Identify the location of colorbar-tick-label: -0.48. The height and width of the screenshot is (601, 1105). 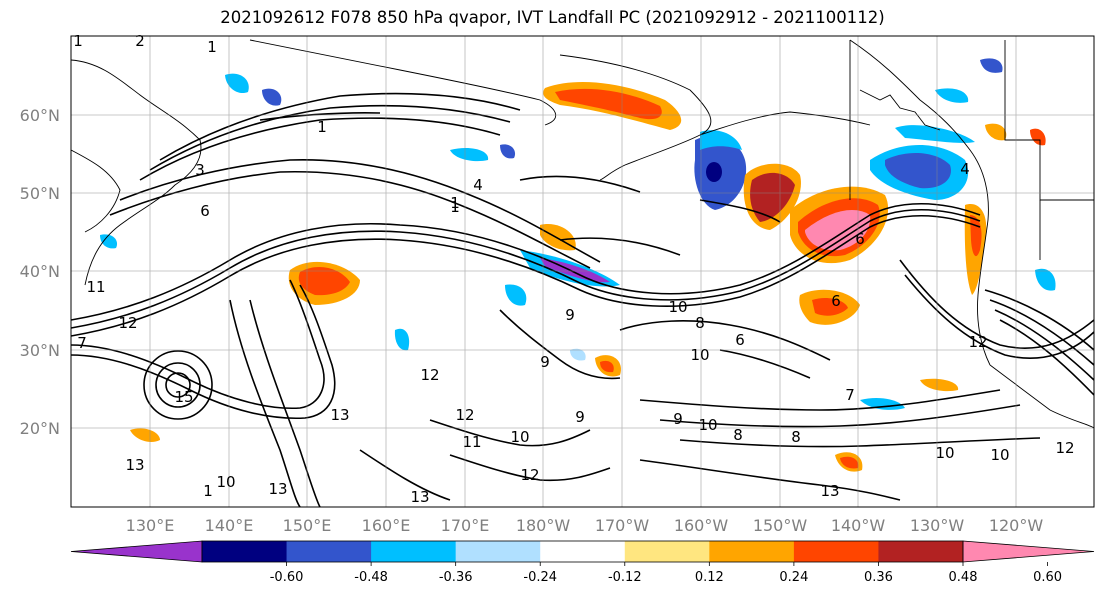
(371, 577).